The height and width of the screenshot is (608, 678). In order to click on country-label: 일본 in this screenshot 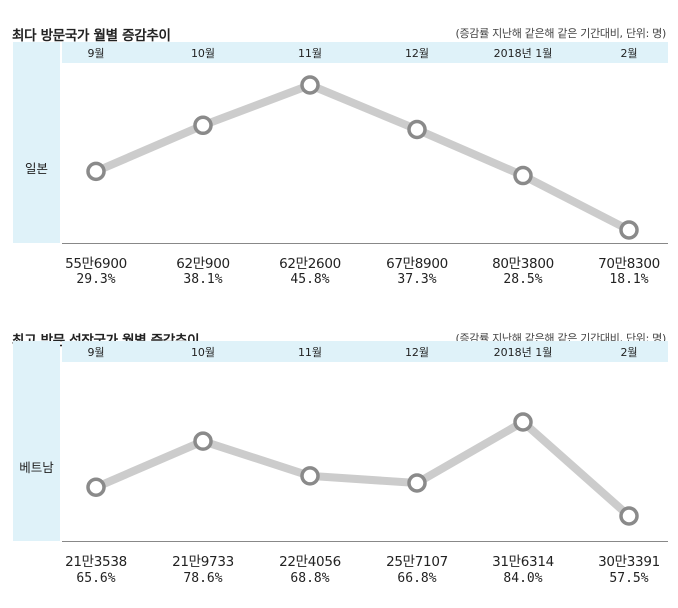, I will do `click(36, 168)`.